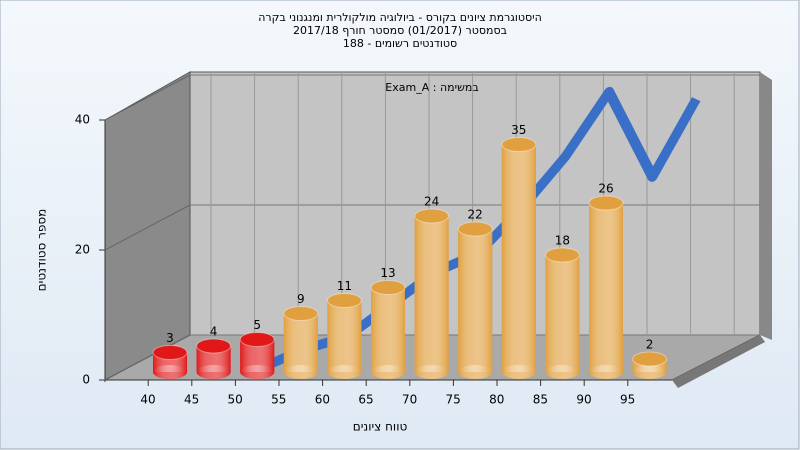 The width and height of the screenshot is (800, 450). What do you see at coordinates (301, 299) in the screenshot?
I see `value-label: 9` at bounding box center [301, 299].